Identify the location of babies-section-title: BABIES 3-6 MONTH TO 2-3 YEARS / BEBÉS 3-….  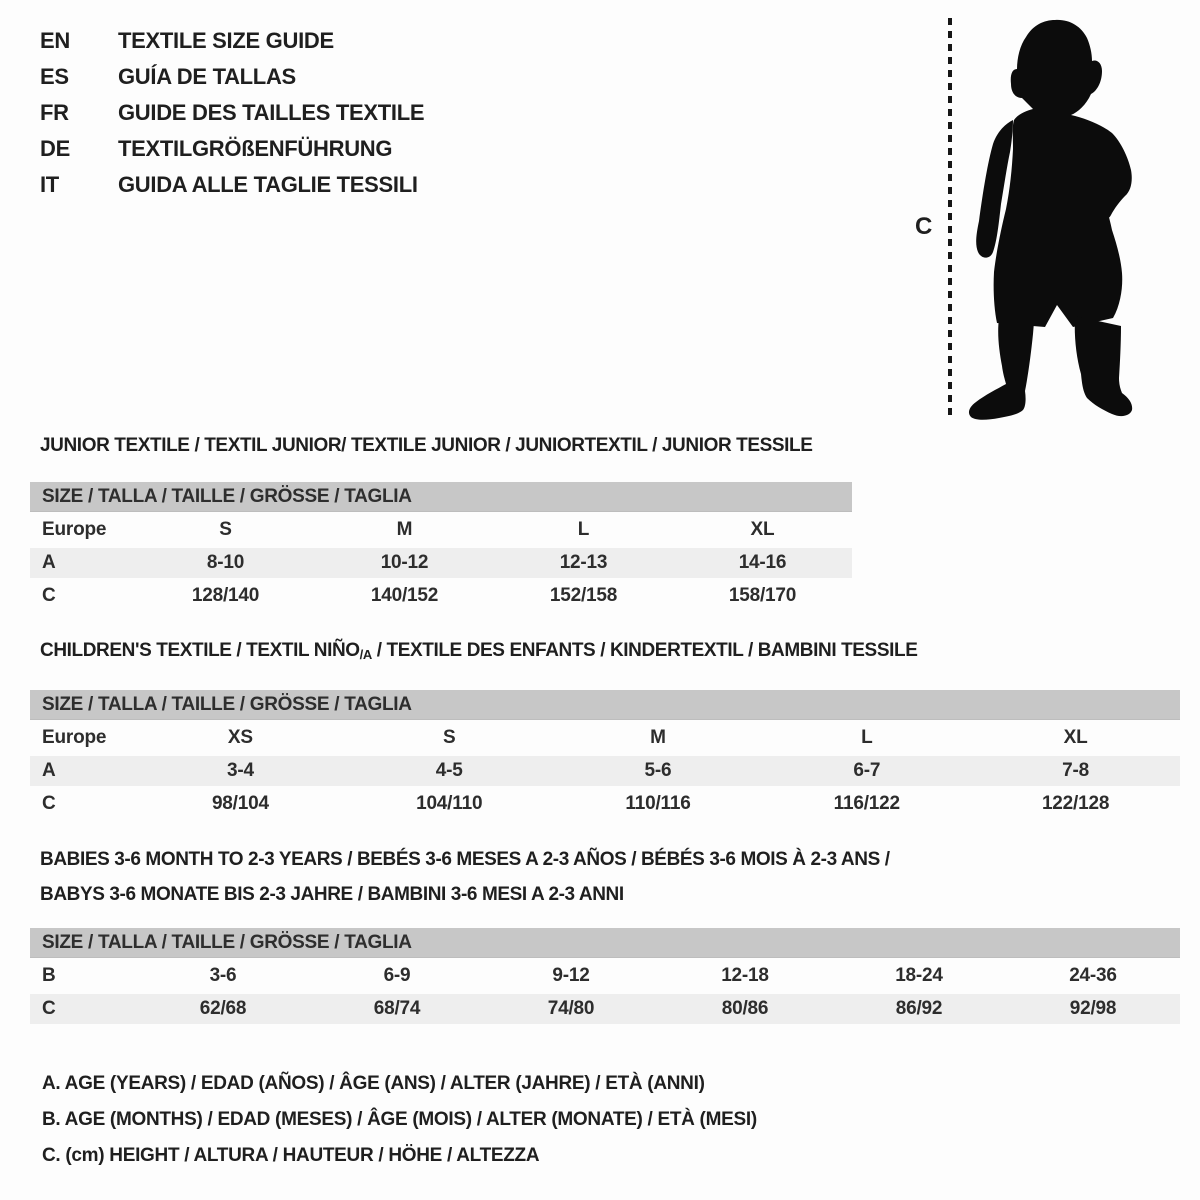
(465, 877).